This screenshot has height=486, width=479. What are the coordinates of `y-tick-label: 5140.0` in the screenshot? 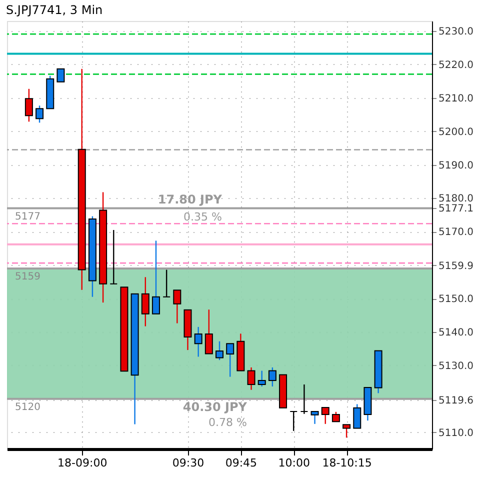 It's located at (456, 332).